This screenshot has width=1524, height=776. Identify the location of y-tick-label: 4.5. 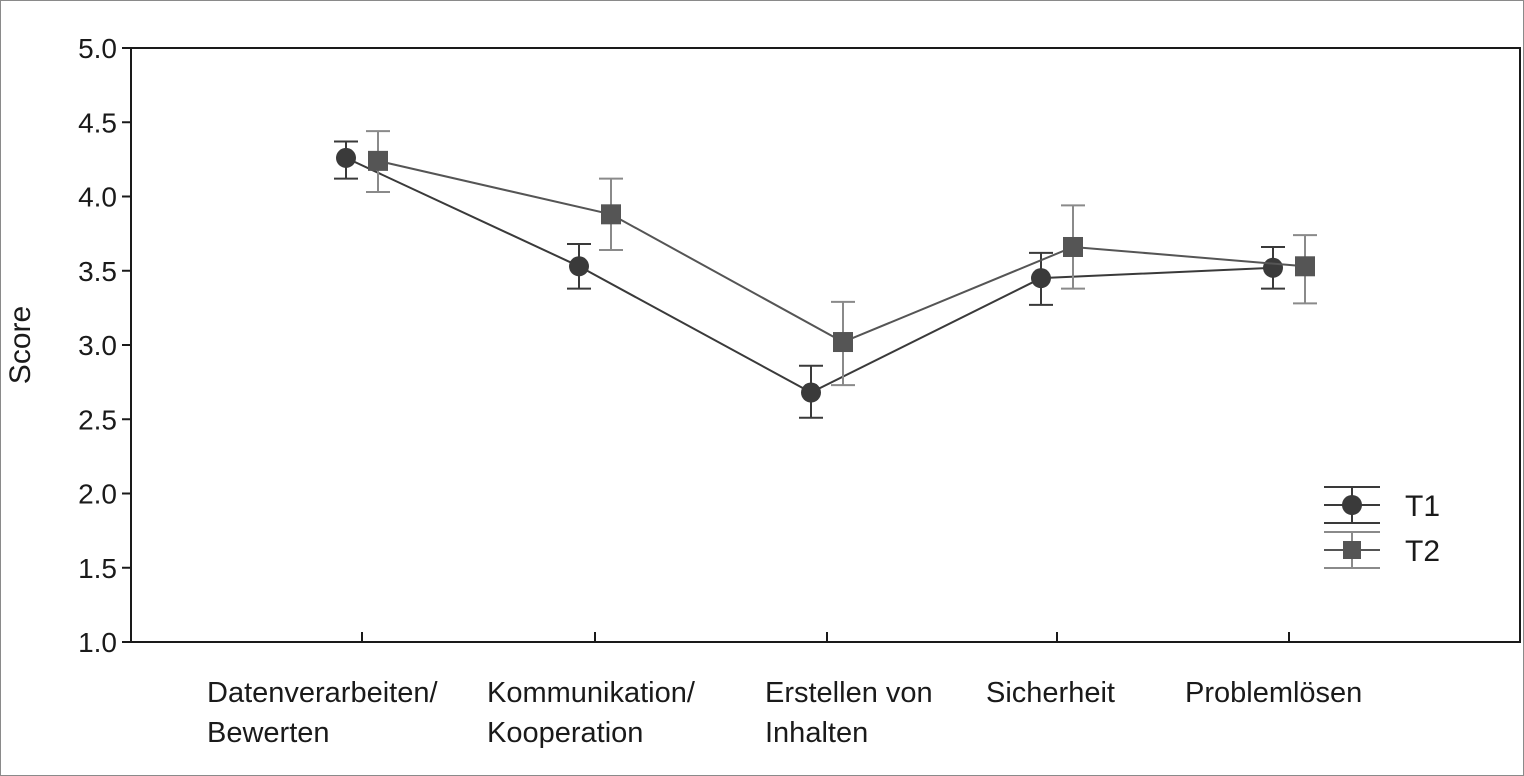
(97, 122).